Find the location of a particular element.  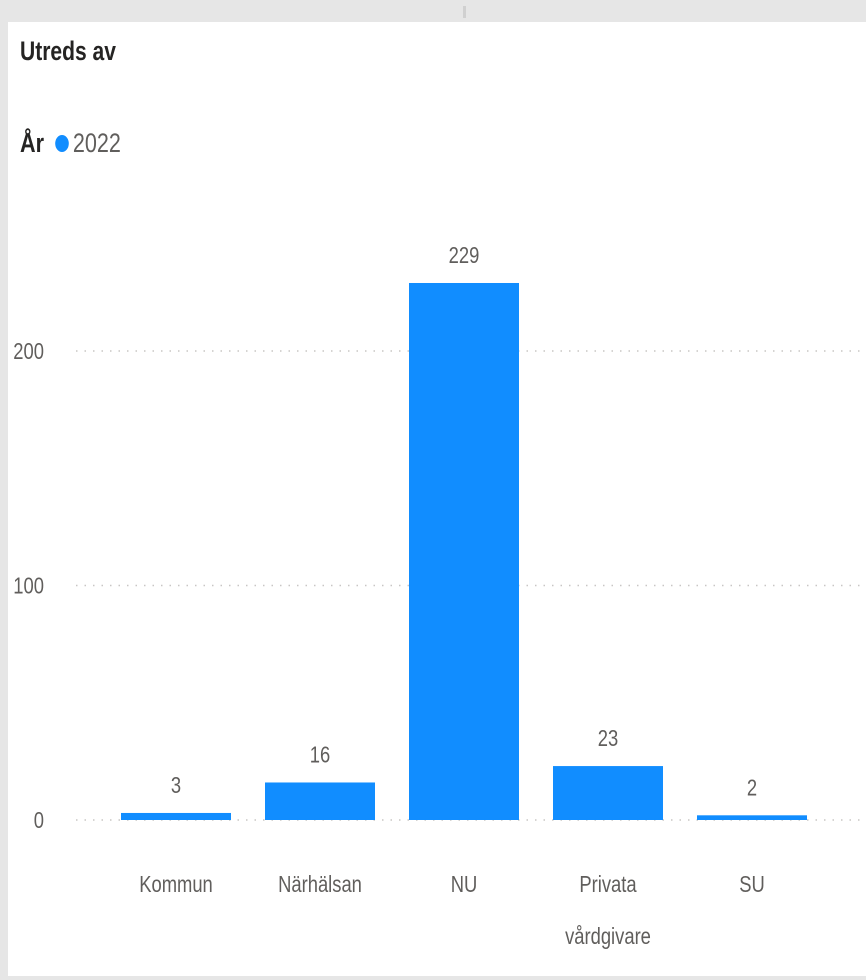

bar-närhälsan is located at coordinates (320, 801).